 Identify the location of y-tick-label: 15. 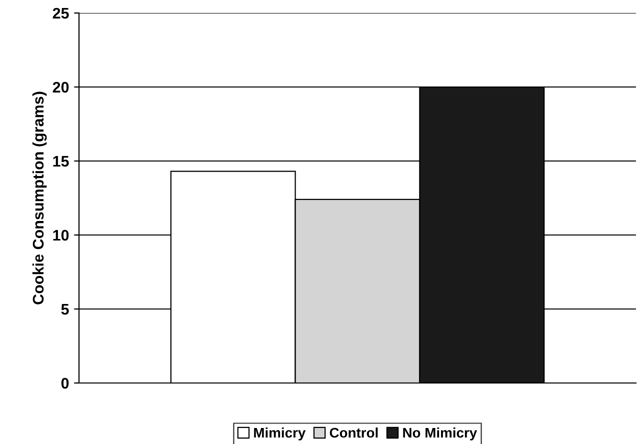
(61, 161).